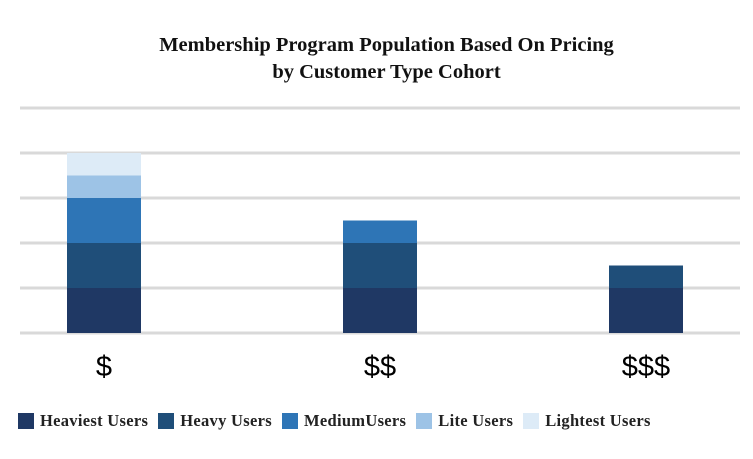  Describe the element at coordinates (598, 420) in the screenshot. I see `legend-label: Lightest Users` at that location.